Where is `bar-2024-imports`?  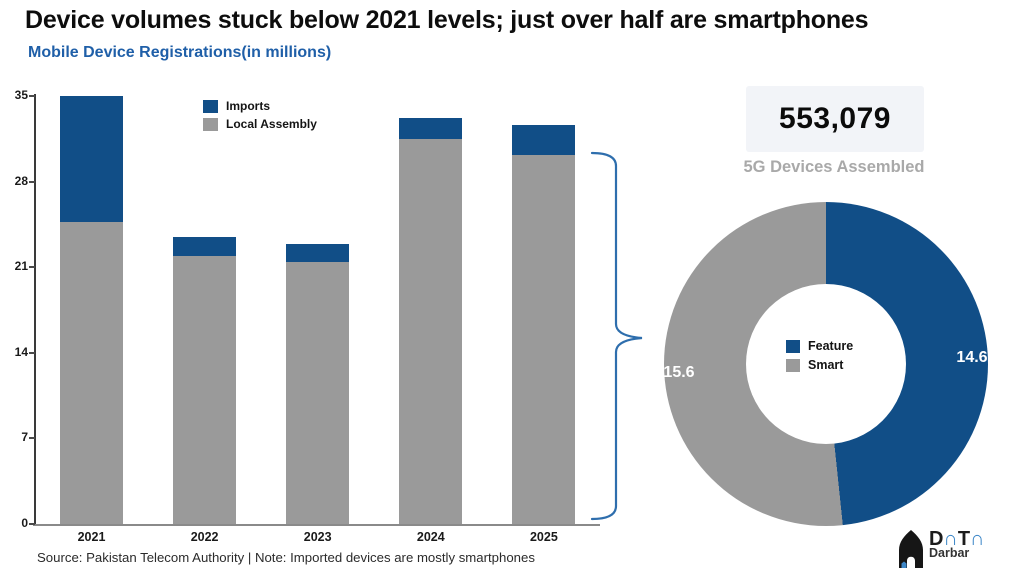 bar-2024-imports is located at coordinates (431, 128).